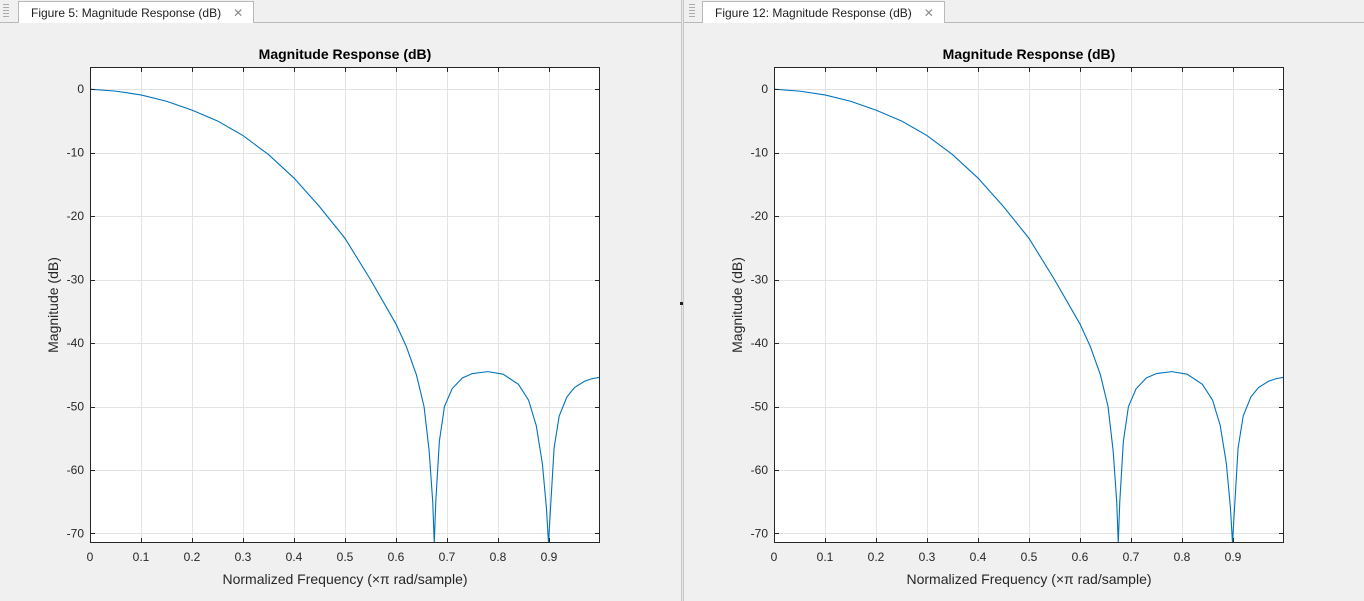  Describe the element at coordinates (1024, 11) in the screenshot. I see `tab-strip: Figure 12: Magnitude Response (dB) ✕` at that location.